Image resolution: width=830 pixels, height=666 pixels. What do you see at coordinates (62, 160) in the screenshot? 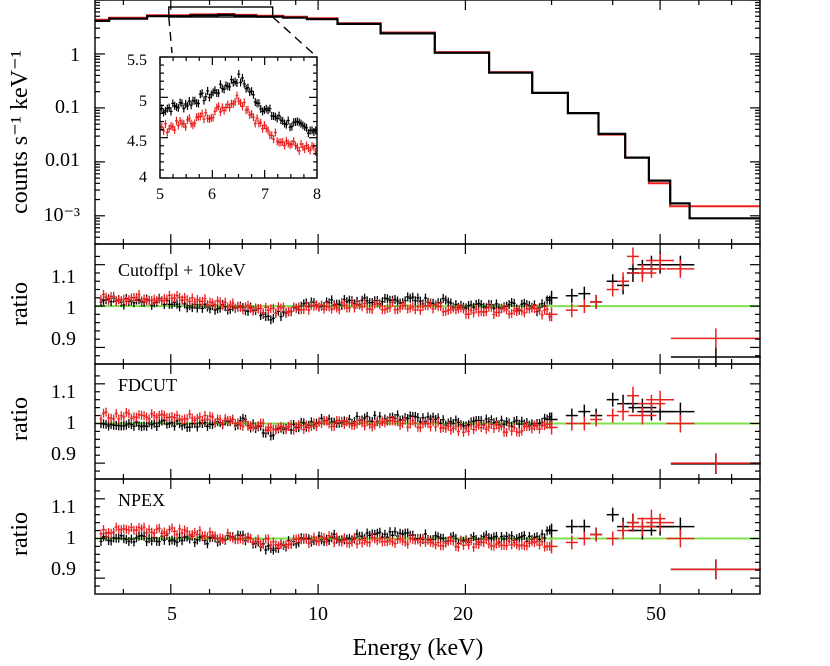
I see `spec-ytick-label: 0.01` at bounding box center [62, 160].